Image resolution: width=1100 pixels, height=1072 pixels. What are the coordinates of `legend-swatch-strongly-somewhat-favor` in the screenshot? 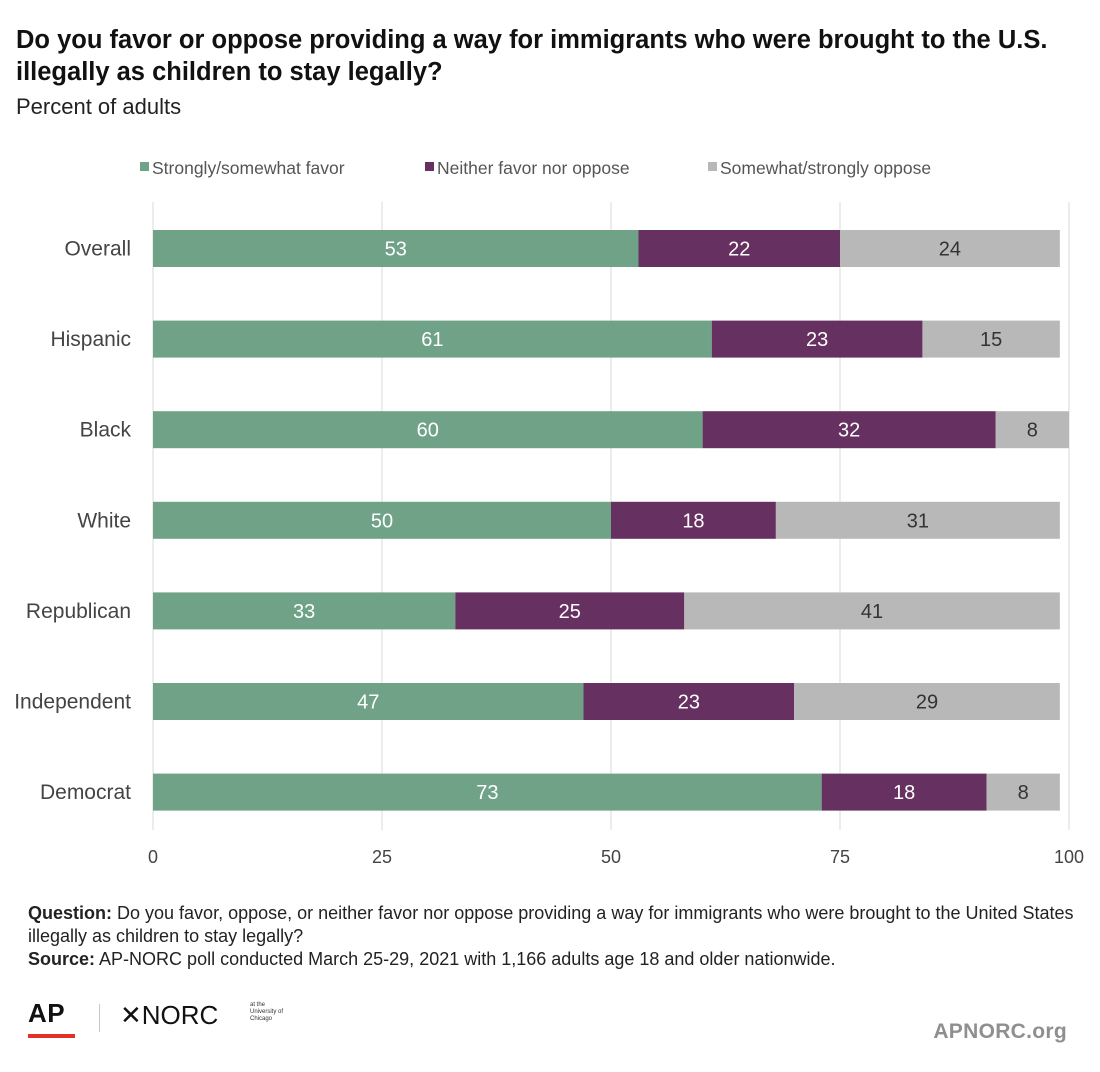 It's located at (144, 166).